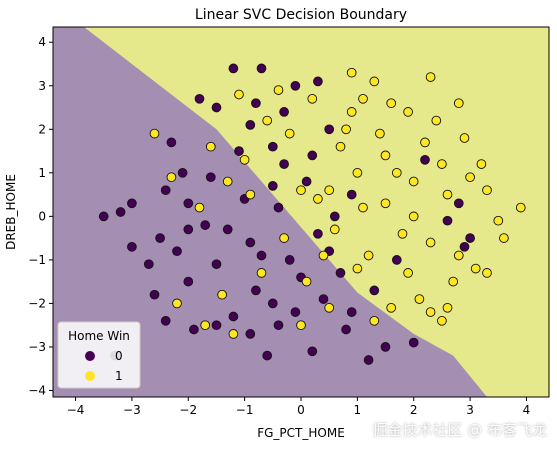  I want to click on legend-box, so click(99, 355).